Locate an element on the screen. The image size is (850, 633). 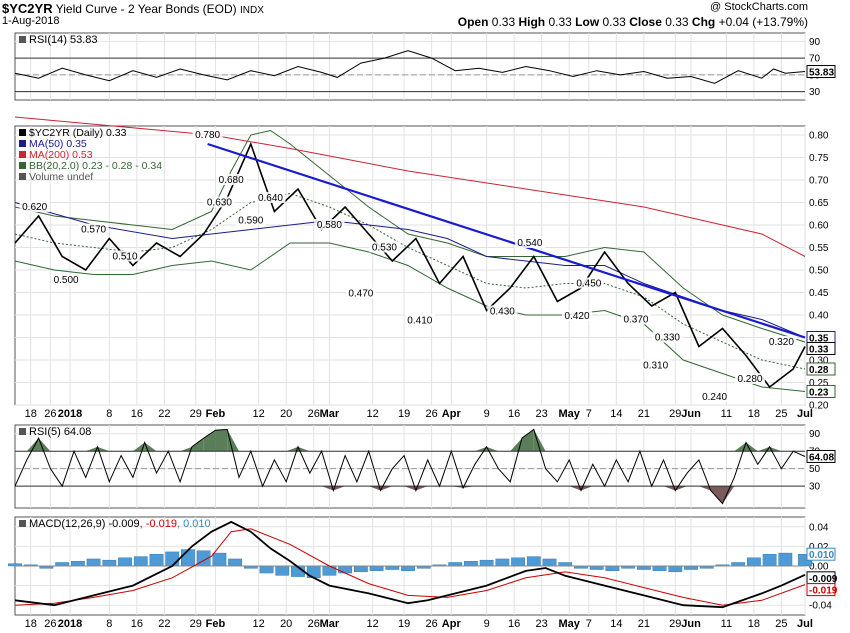
rsi14-ytick-label: 30 is located at coordinates (815, 92).